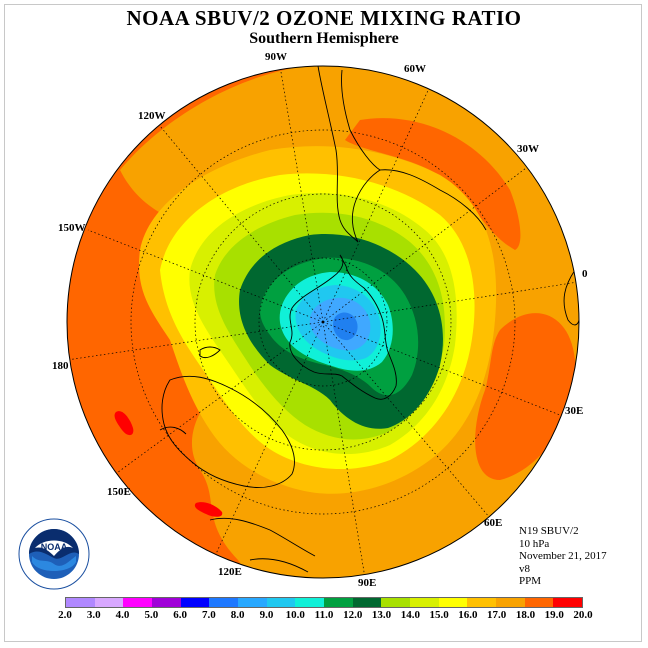 Image resolution: width=648 pixels, height=648 pixels. What do you see at coordinates (525, 615) in the screenshot?
I see `colorbar-tick-label: 18.0` at bounding box center [525, 615].